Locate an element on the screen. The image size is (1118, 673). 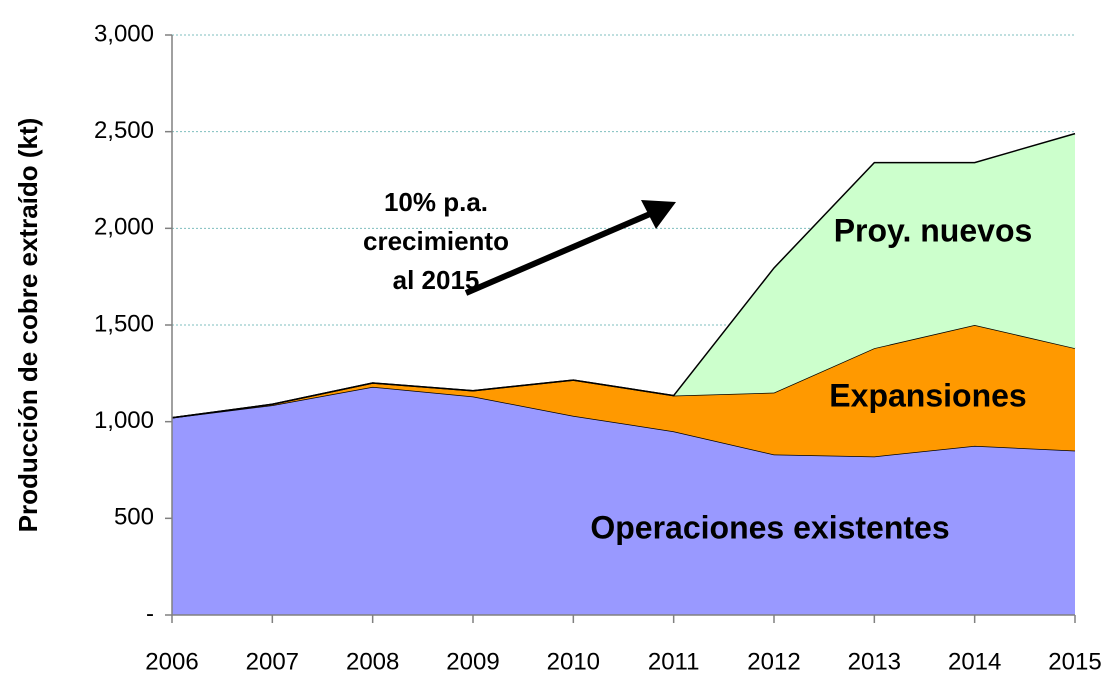
x-tick-label: 2013 is located at coordinates (874, 660).